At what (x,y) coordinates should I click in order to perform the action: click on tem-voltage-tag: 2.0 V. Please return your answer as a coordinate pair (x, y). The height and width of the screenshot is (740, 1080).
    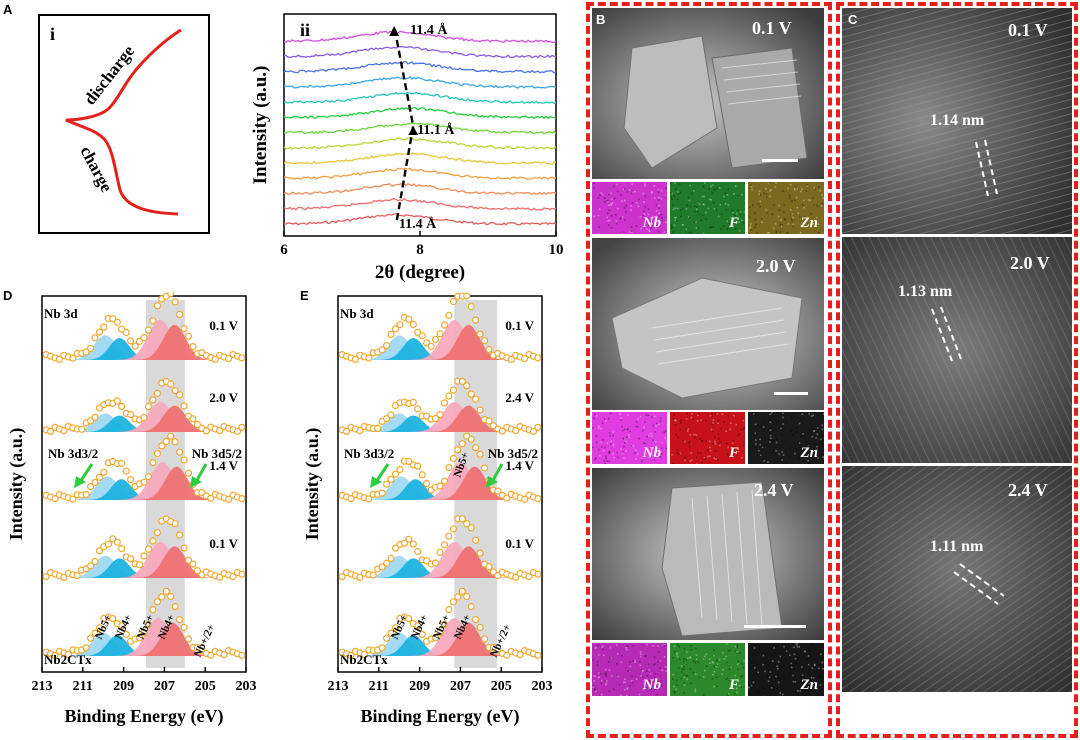
    Looking at the image, I should click on (1030, 263).